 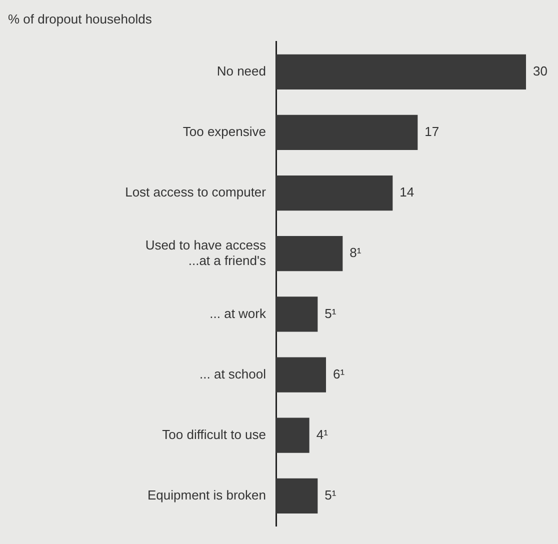 What do you see at coordinates (356, 252) in the screenshot?
I see `data-label: 8¹` at bounding box center [356, 252].